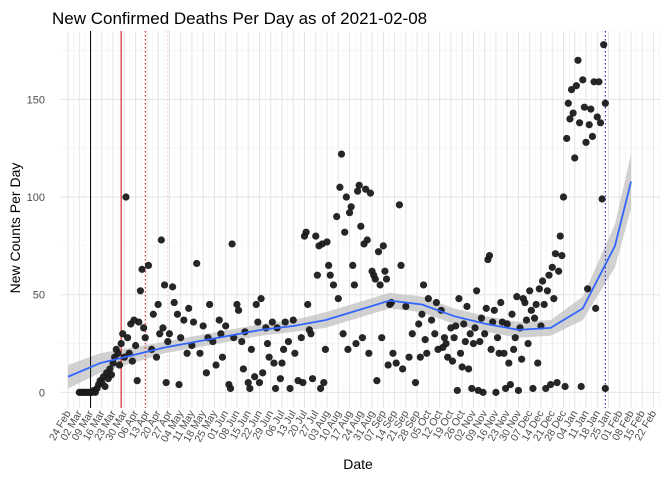 This screenshot has width=672, height=485. What do you see at coordinates (42, 393) in the screenshot?
I see `y-tick-label: 0` at bounding box center [42, 393].